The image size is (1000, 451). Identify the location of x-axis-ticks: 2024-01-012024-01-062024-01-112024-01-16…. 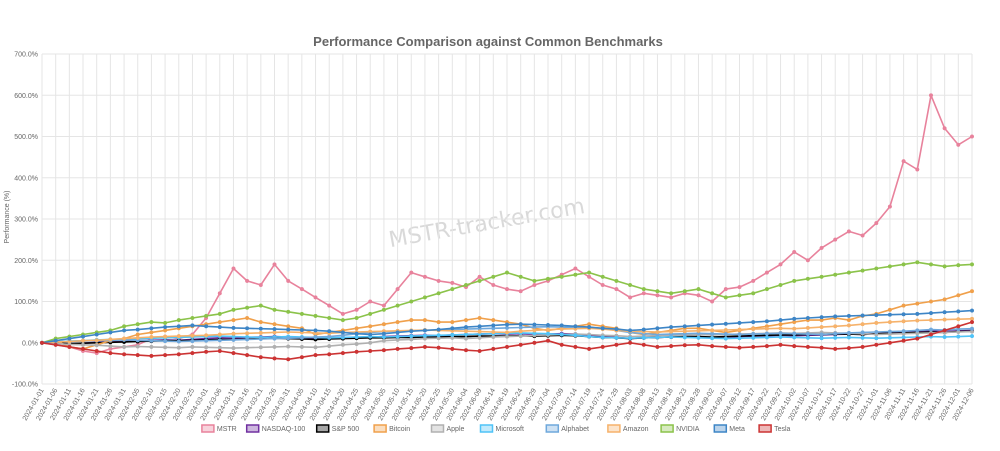
(499, 404).